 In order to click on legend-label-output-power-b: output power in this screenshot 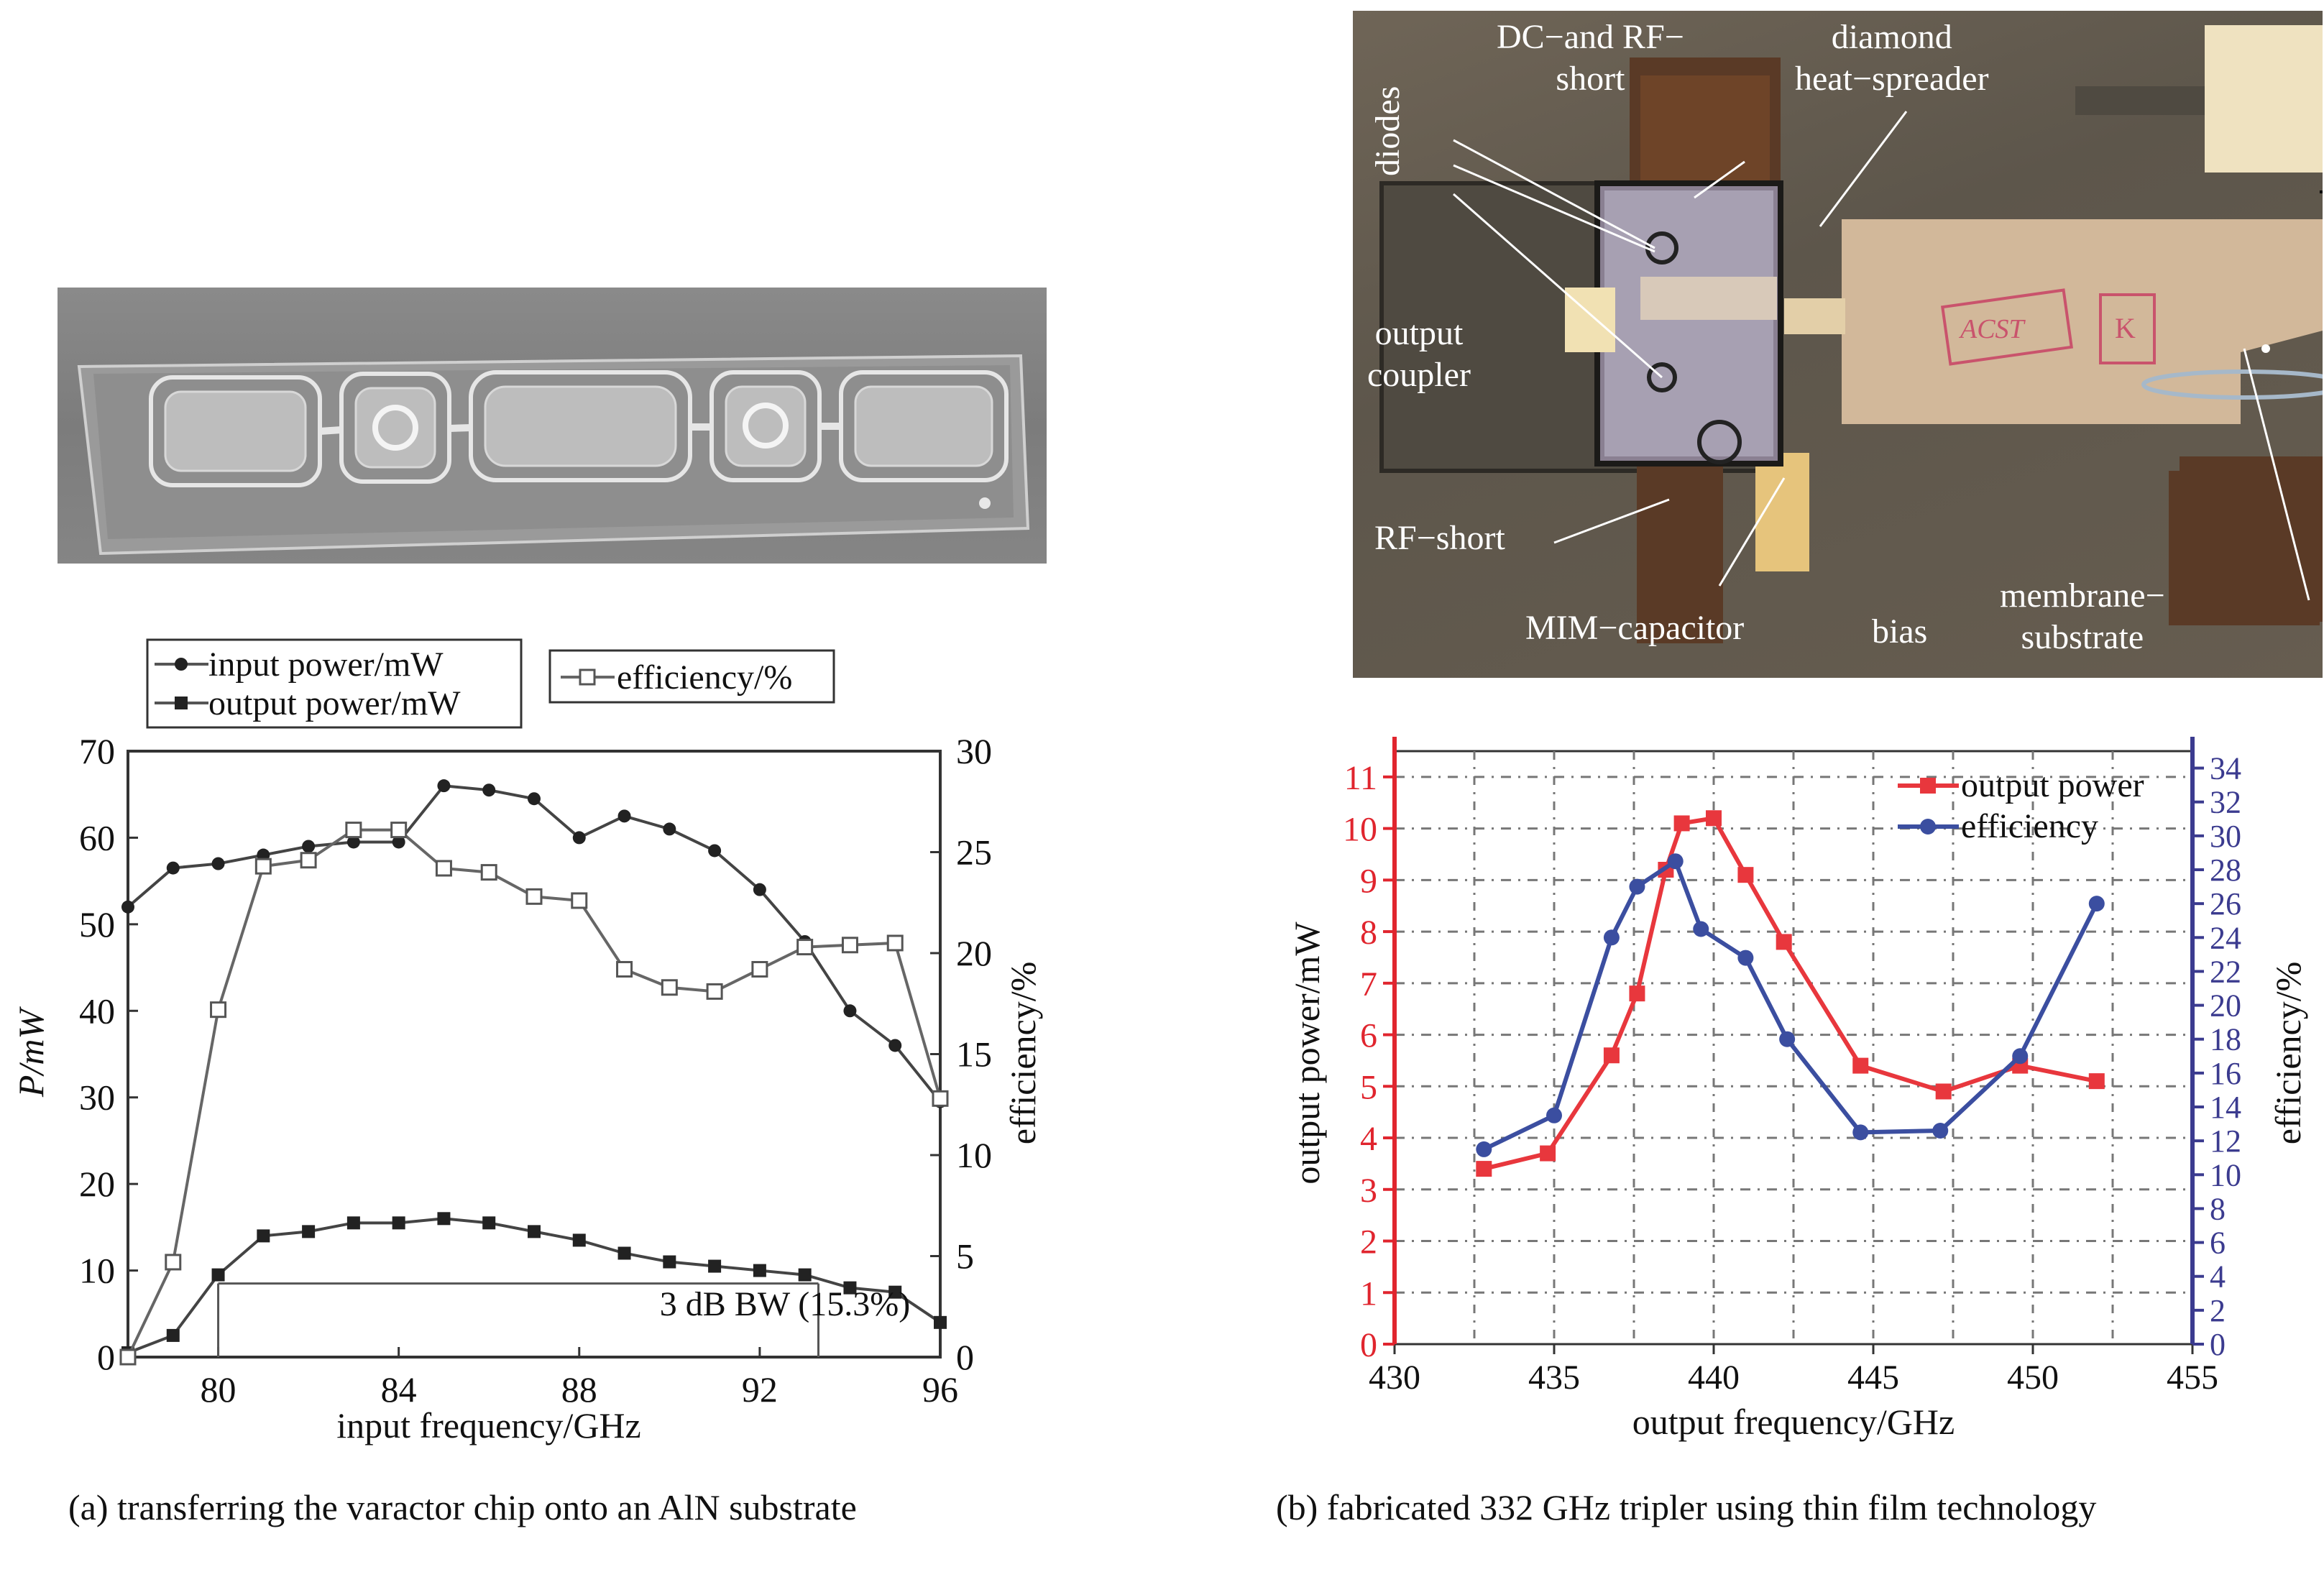, I will do `click(2053, 785)`.